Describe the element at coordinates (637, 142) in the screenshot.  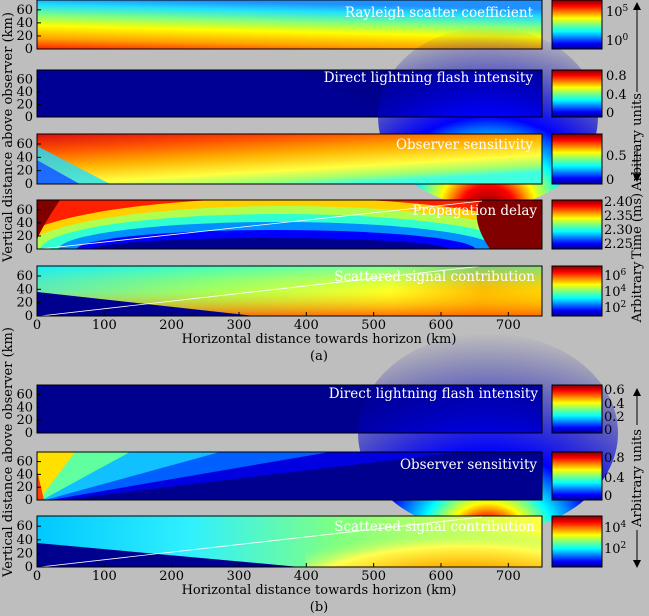
I see `right-label-arb-a: Arbitrary units` at that location.